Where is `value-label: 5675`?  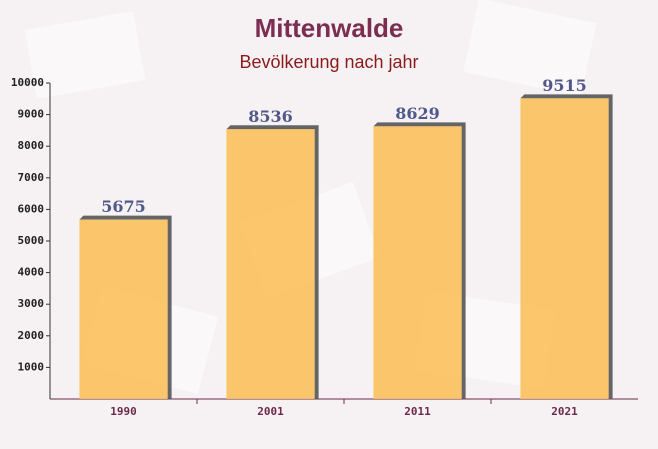 value-label: 5675 is located at coordinates (123, 206).